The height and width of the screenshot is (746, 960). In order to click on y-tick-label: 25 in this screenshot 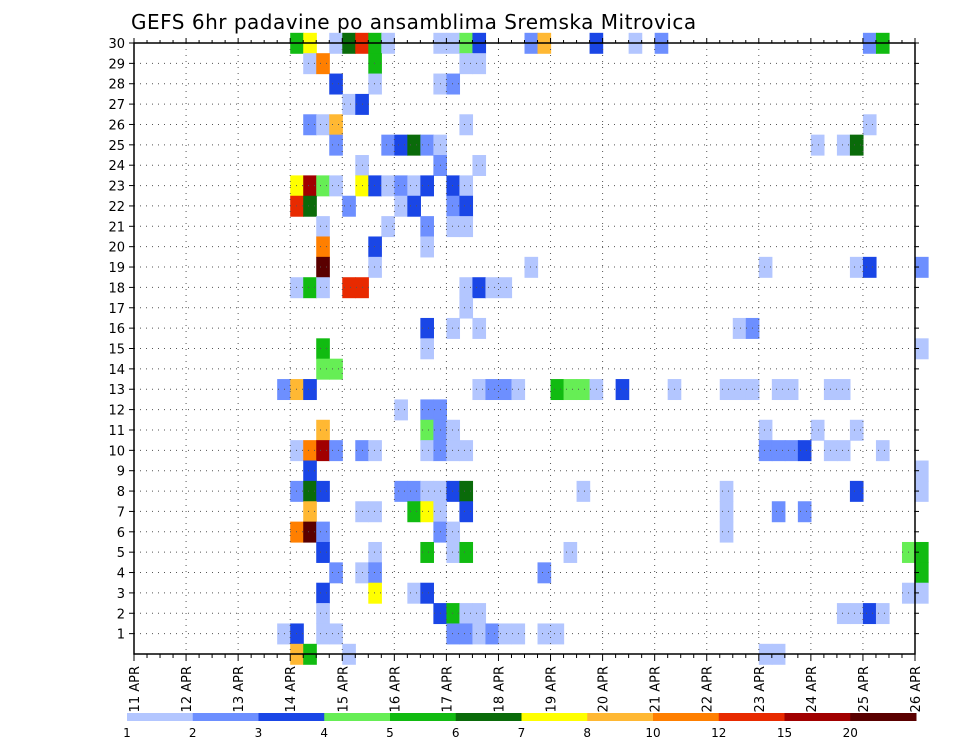, I will do `click(116, 146)`.